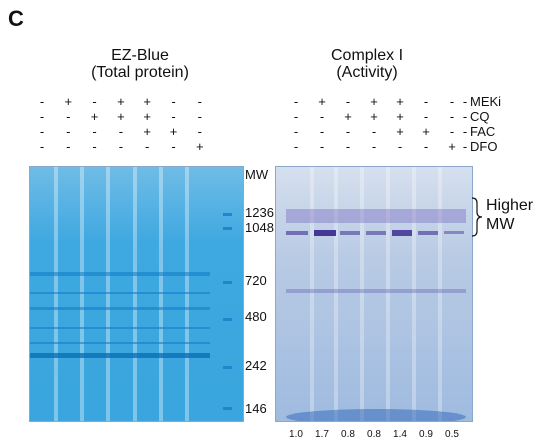 Image resolution: width=546 pixels, height=445 pixels. What do you see at coordinates (256, 408) in the screenshot?
I see `mw-marker-146: 146` at bounding box center [256, 408].